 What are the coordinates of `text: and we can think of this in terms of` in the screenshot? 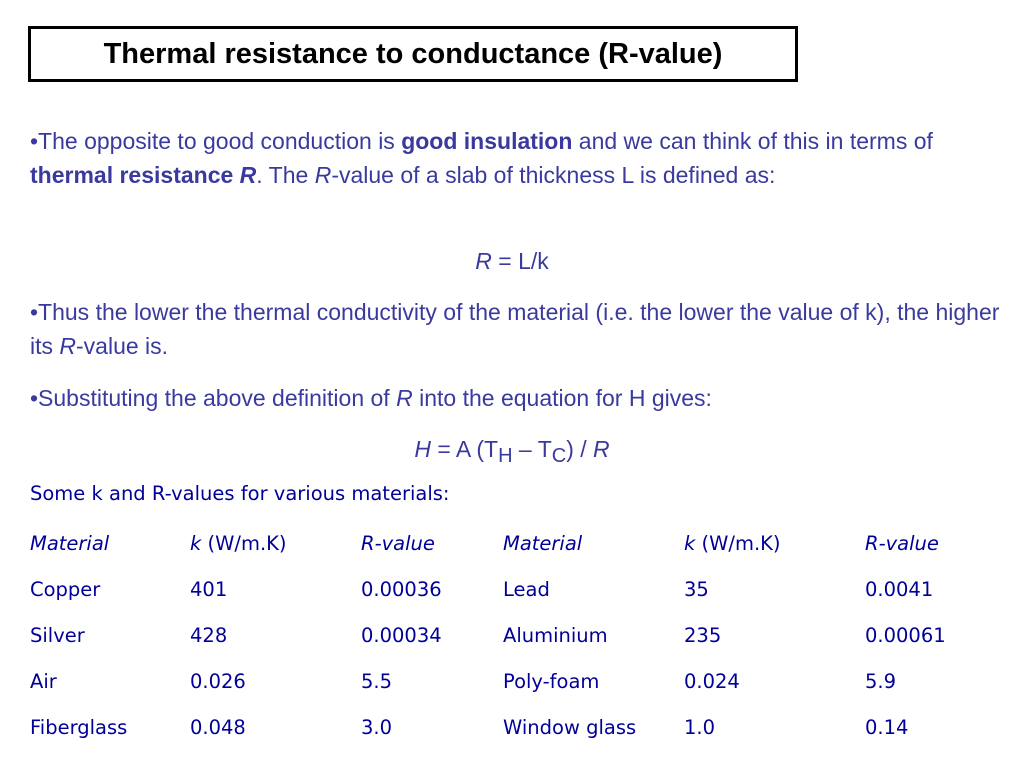 It's located at (752, 141).